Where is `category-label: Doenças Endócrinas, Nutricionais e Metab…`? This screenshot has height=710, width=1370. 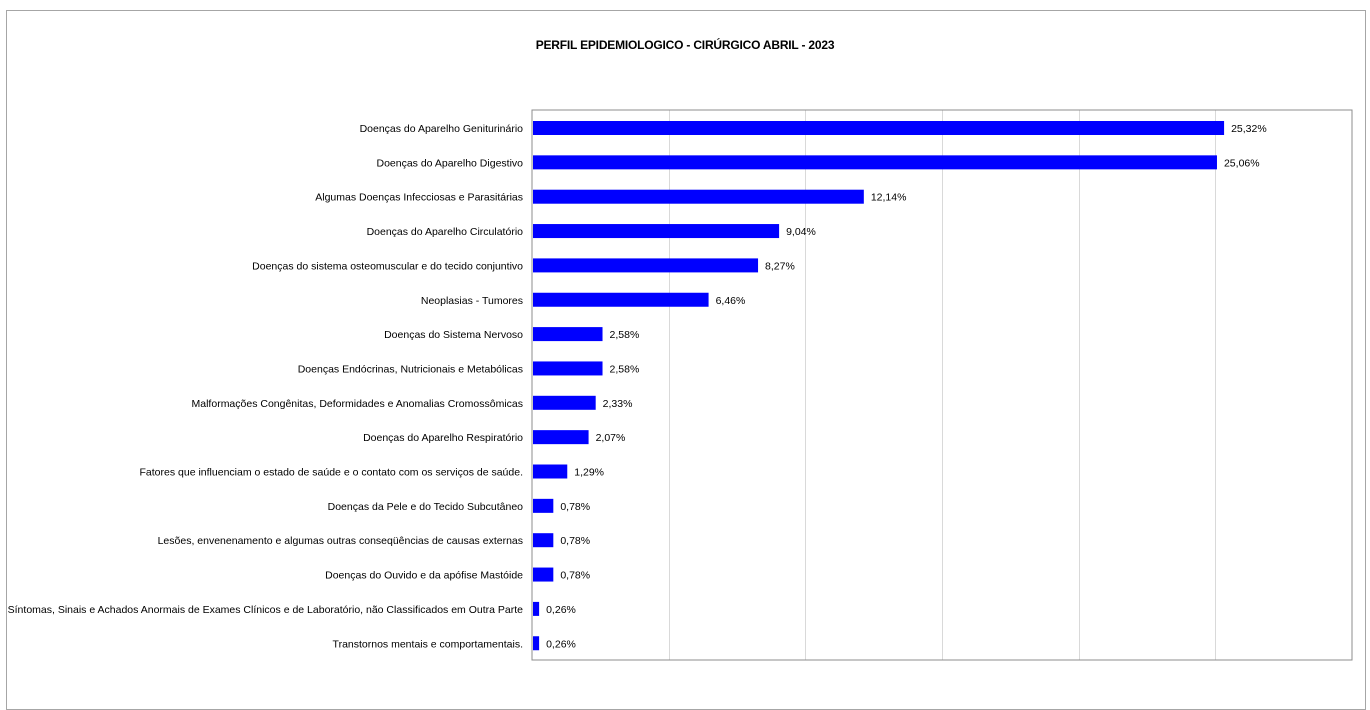 category-label: Doenças Endócrinas, Nutricionais e Metab… is located at coordinates (410, 369).